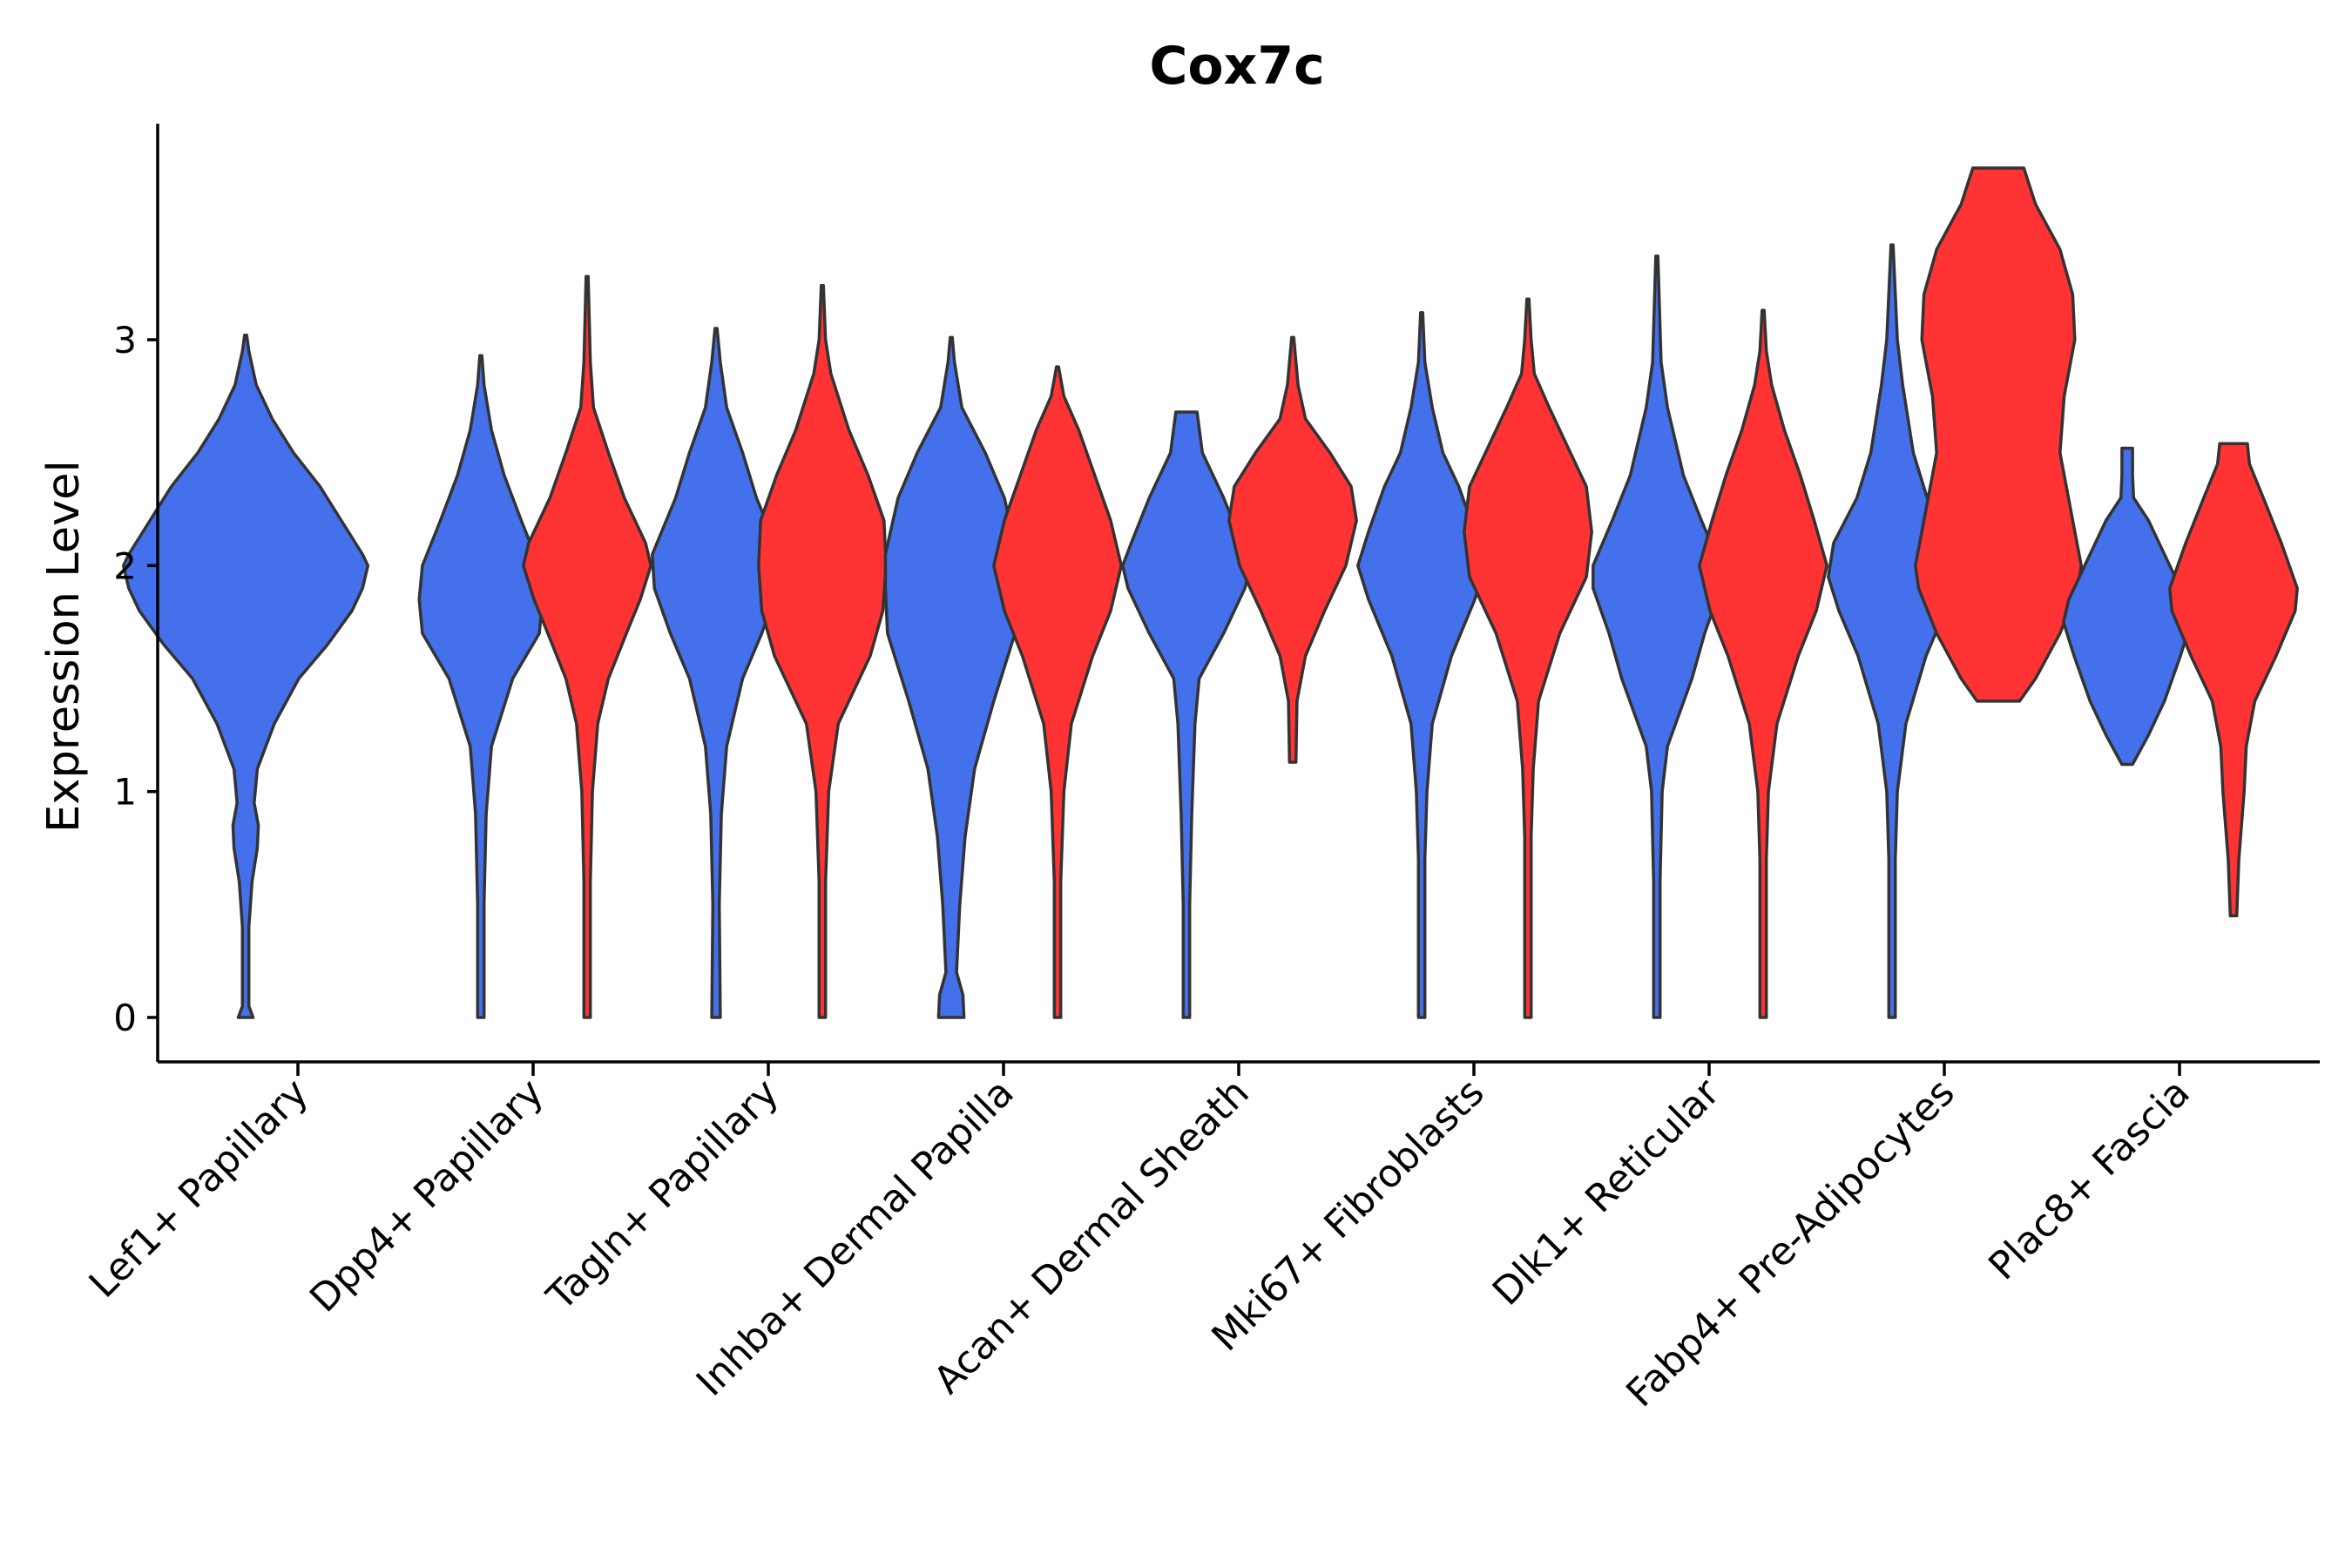  I want to click on violin-2-red, so click(822, 651).